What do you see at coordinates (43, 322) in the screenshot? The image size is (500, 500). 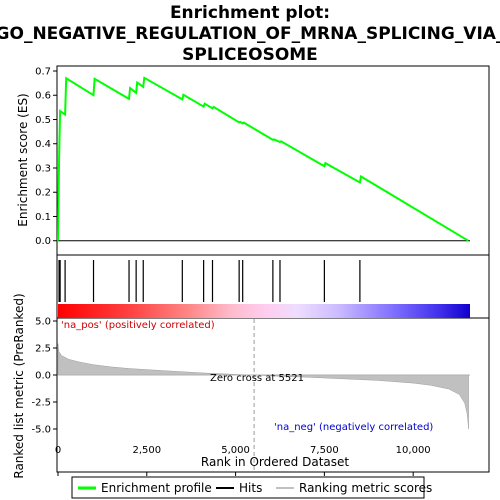 I see `metric-y-tick-label: 5.0` at bounding box center [43, 322].